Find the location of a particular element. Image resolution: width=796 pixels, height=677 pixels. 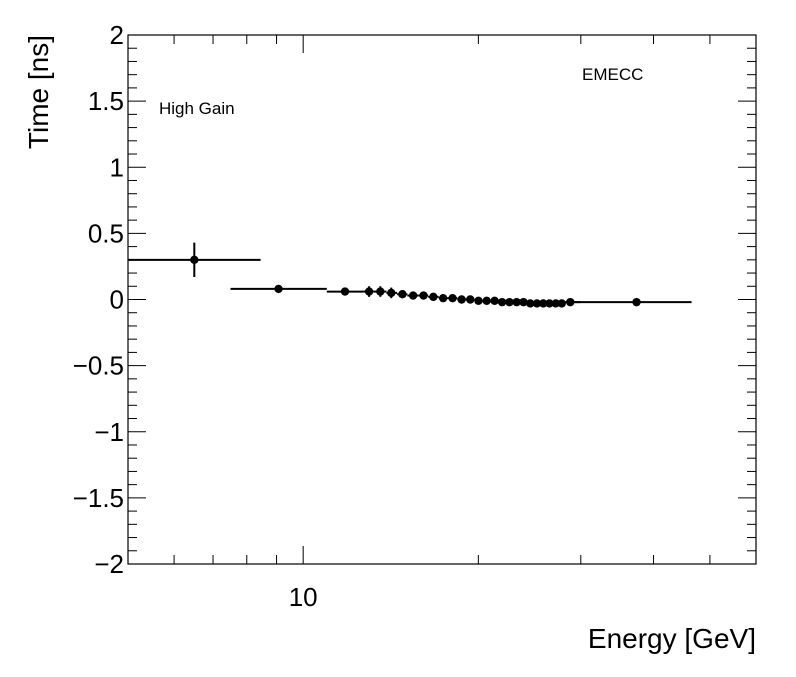

y-tick-label: 1.5 is located at coordinates (106, 101).